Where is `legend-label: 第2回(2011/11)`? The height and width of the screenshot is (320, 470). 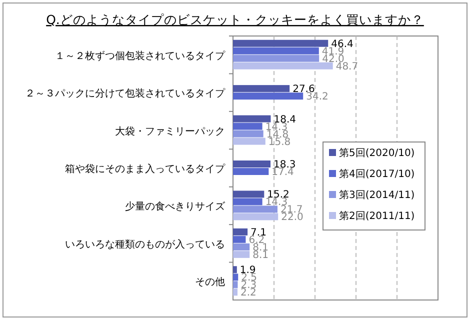
legend-label: 第2回(2011/11) is located at coordinates (377, 216).